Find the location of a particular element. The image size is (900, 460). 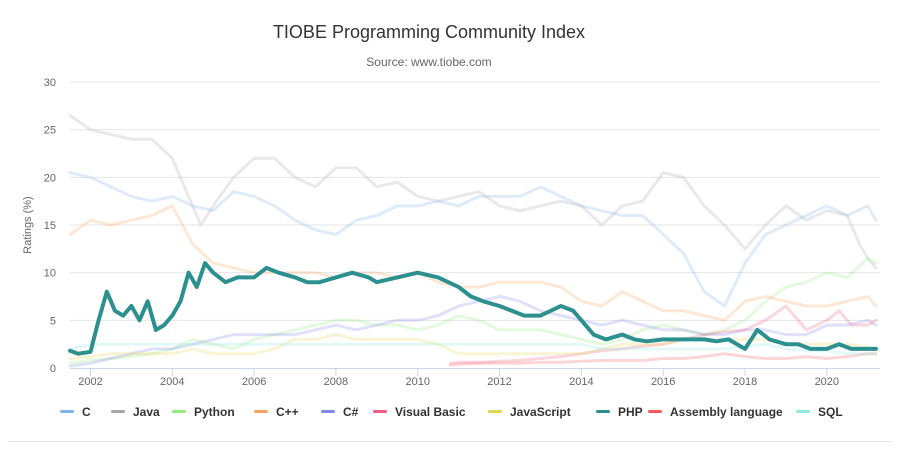

legend-item-visual-basic: Visual Basic is located at coordinates (419, 412).